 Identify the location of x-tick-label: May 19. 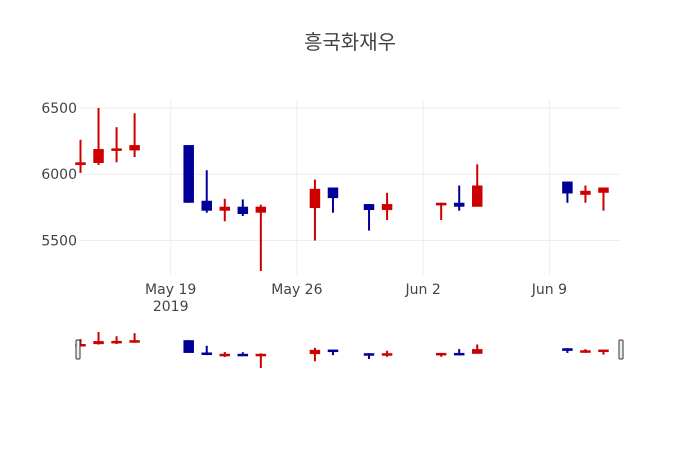
(170, 290).